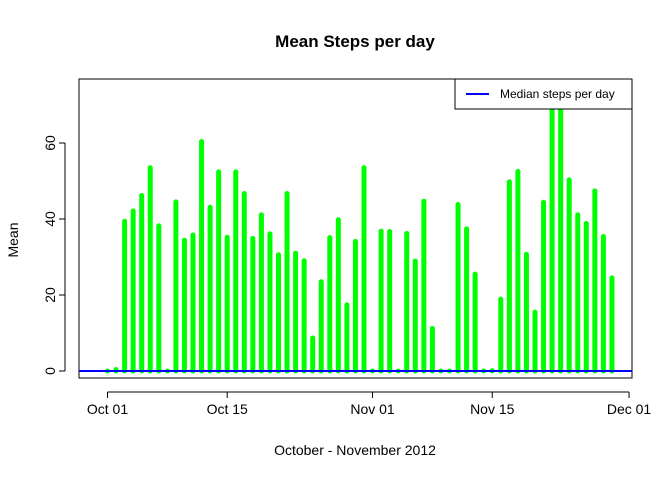 Image resolution: width=672 pixels, height=480 pixels. I want to click on y-tick-label: 40, so click(50, 219).